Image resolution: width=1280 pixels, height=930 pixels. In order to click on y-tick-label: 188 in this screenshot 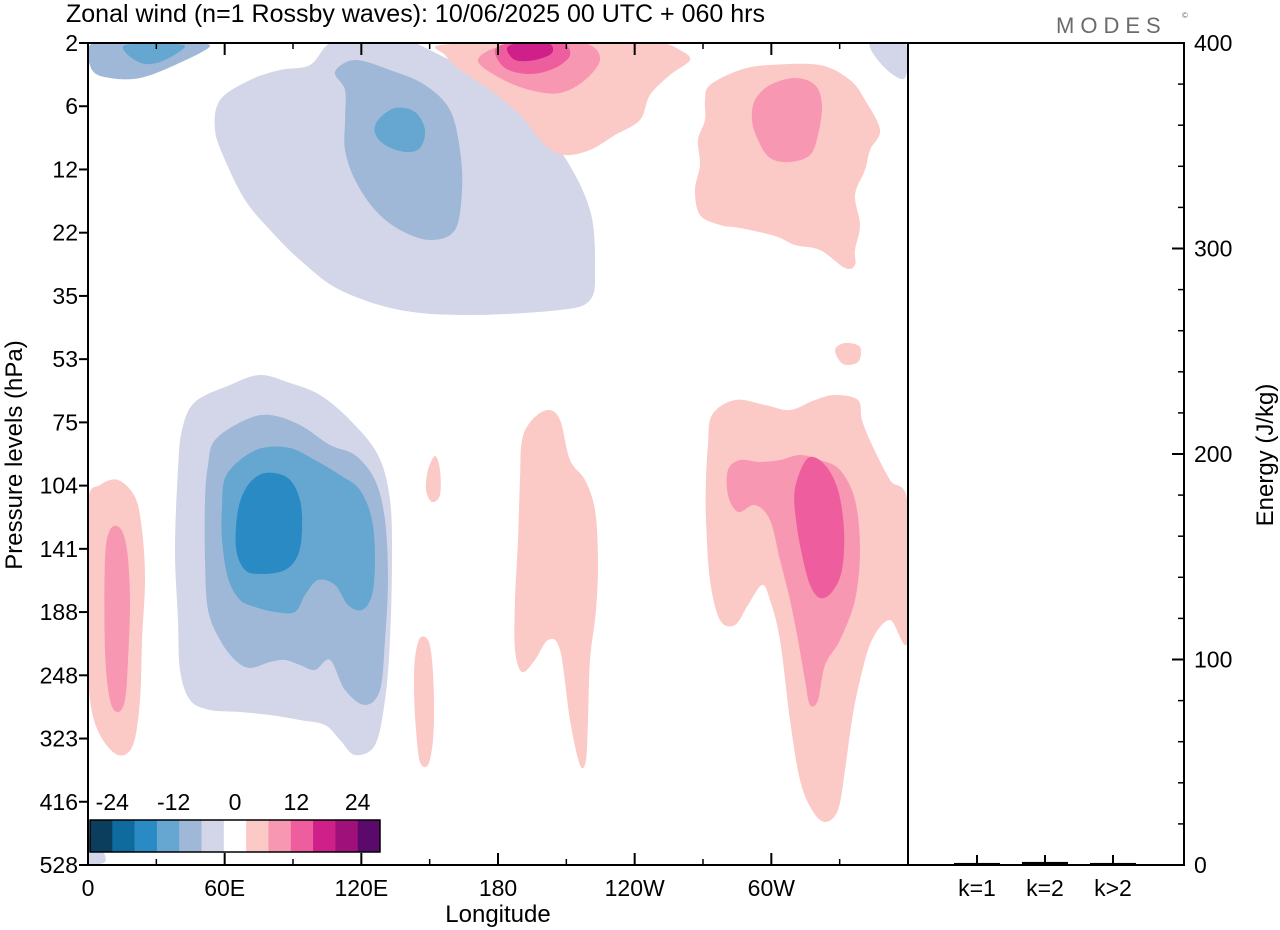, I will do `click(59, 612)`.